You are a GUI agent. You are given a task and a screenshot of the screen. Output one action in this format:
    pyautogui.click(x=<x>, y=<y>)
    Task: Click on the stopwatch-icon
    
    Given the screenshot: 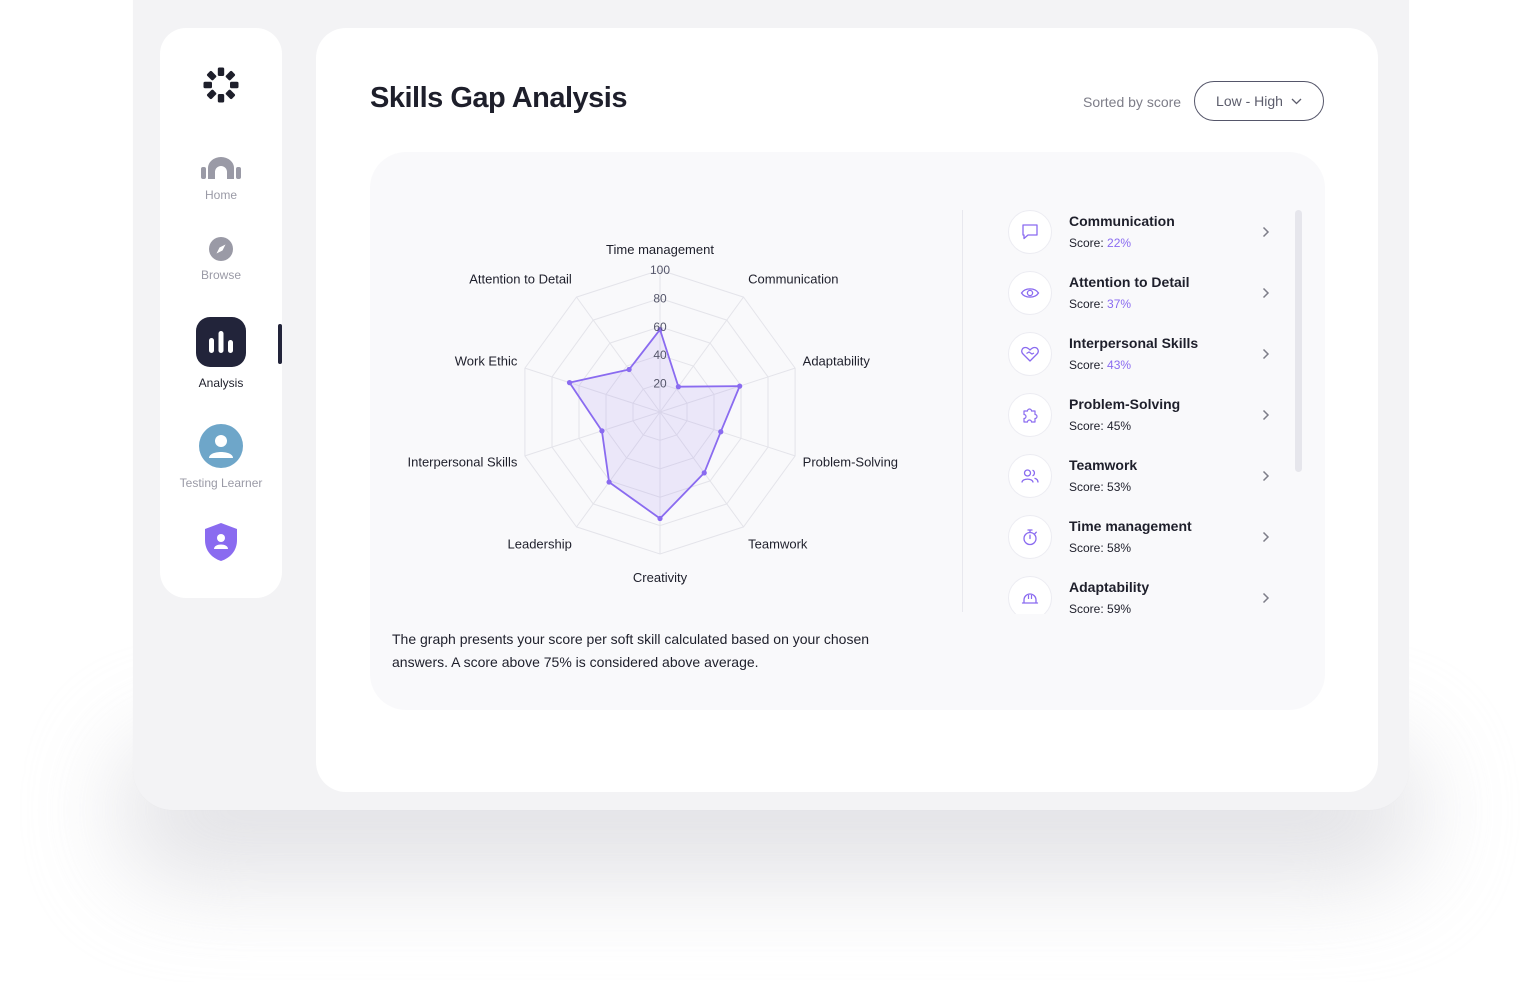 What is the action you would take?
    pyautogui.click(x=1030, y=537)
    